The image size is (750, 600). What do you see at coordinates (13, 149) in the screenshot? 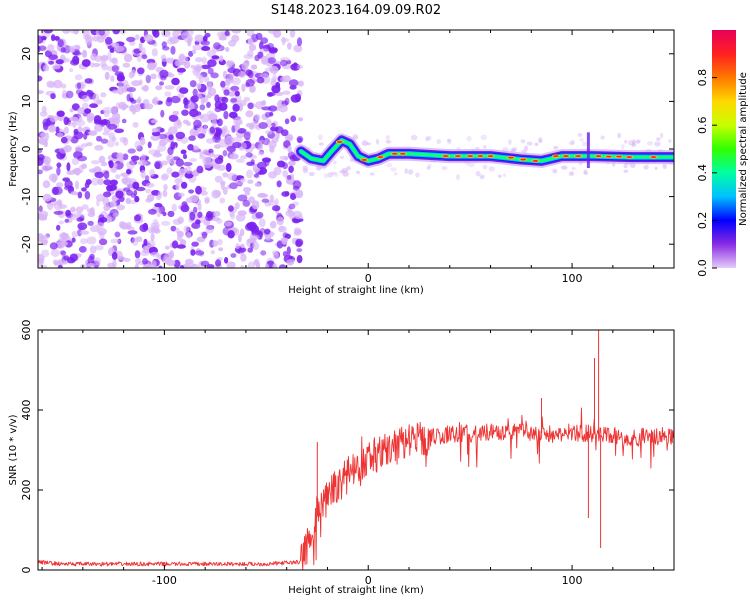
I see `spectrogram-y-axis-label: Frequency (Hz)` at bounding box center [13, 149].